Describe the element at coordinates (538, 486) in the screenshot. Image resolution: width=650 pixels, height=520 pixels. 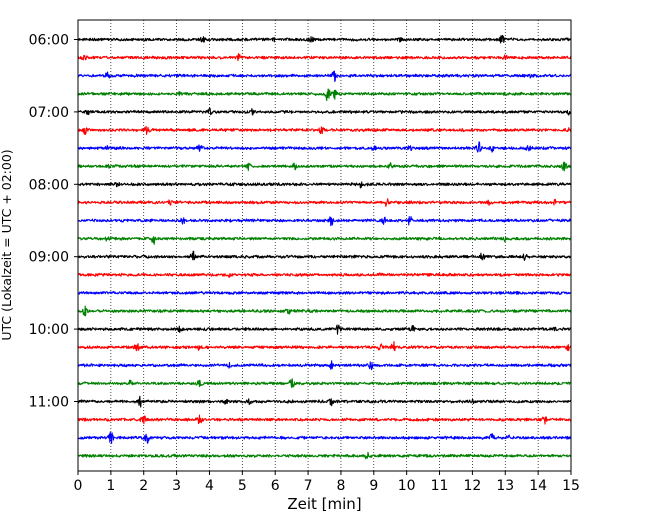
I see `x-tick-label: 14` at that location.